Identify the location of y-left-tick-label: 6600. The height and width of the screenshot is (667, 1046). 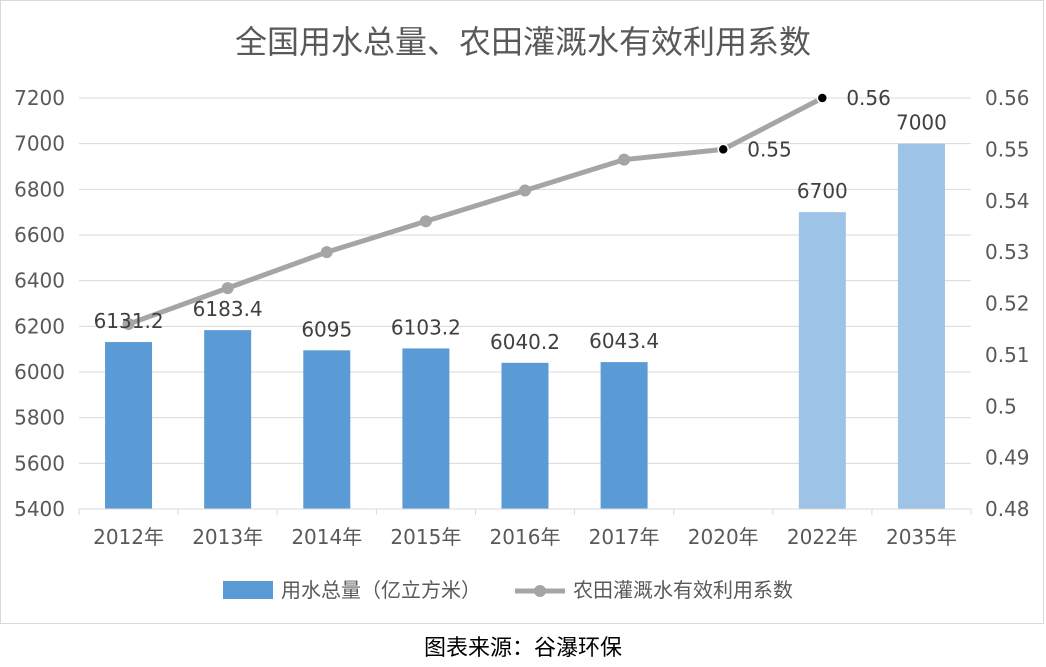
(39, 235).